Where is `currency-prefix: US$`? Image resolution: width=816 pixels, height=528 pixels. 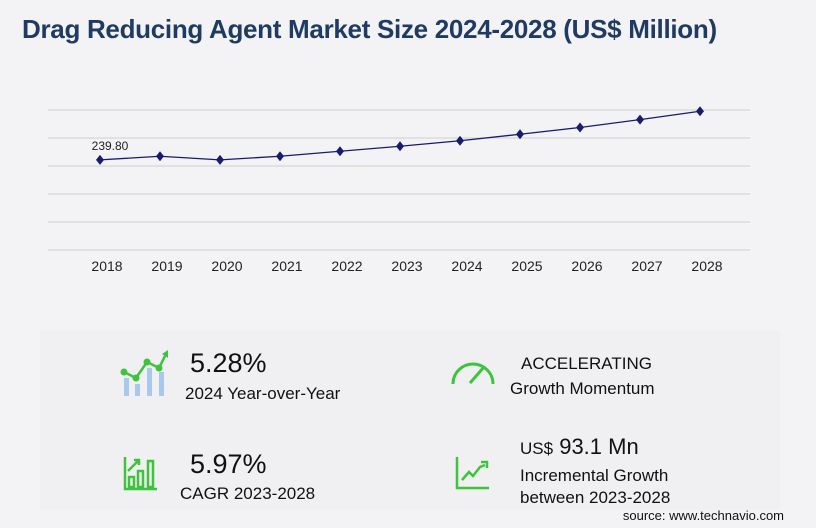 currency-prefix: US$ is located at coordinates (537, 448).